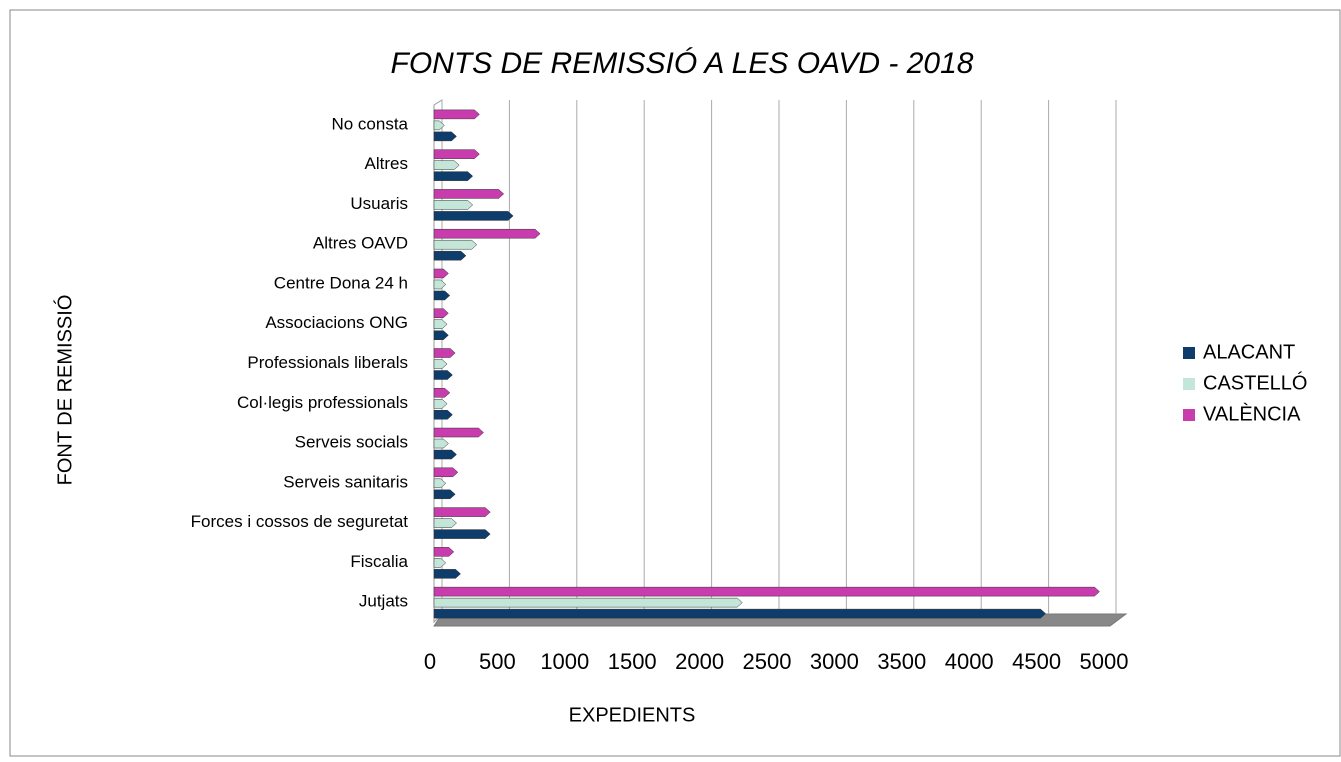 The width and height of the screenshot is (1341, 762). I want to click on x-tick-label: 4000, so click(969, 661).